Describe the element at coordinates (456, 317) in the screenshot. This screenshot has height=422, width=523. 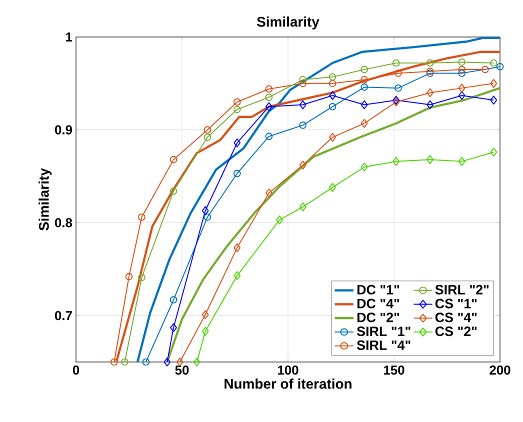
I see `legend-label: CS "4"` at that location.